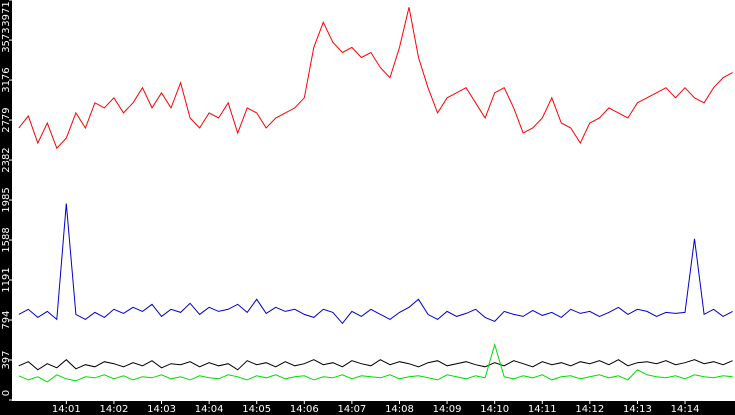  I want to click on x-tick-label: 14:08, so click(399, 409).